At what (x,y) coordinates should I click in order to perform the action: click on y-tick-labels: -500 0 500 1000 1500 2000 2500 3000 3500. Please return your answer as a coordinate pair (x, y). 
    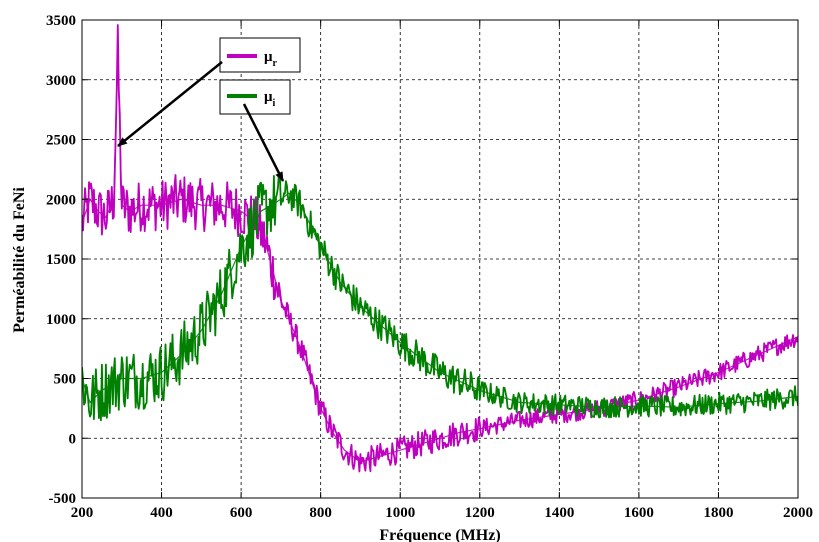
    Looking at the image, I should click on (61, 260).